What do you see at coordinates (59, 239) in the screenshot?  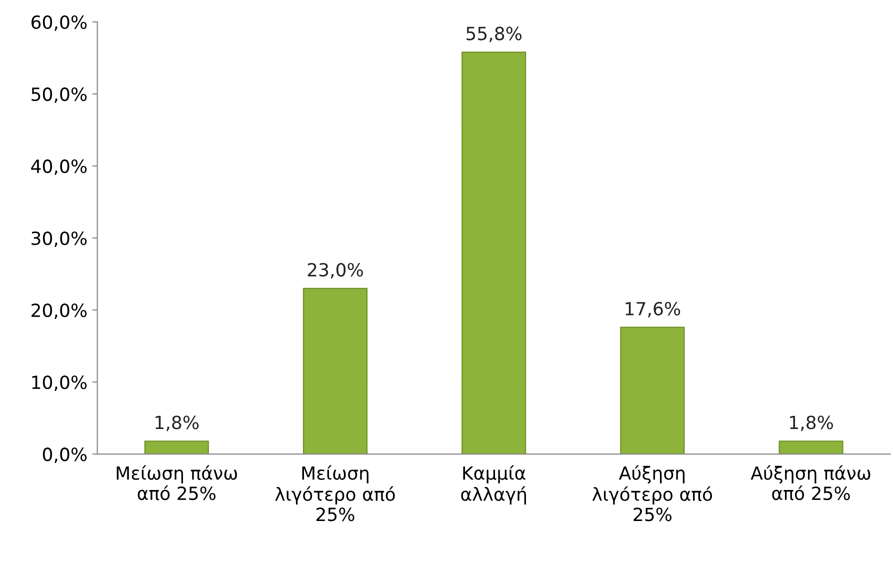 I see `y-tick-label: 30,0%` at bounding box center [59, 239].